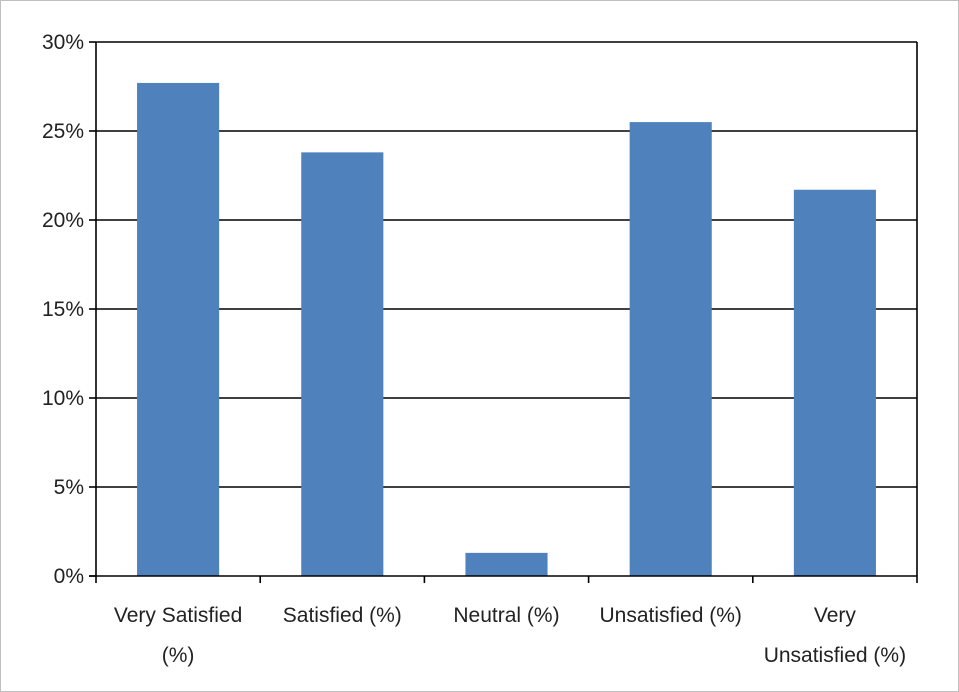 This screenshot has width=959, height=692. What do you see at coordinates (506, 615) in the screenshot?
I see `x-tick-label: Neutral (%)` at bounding box center [506, 615].